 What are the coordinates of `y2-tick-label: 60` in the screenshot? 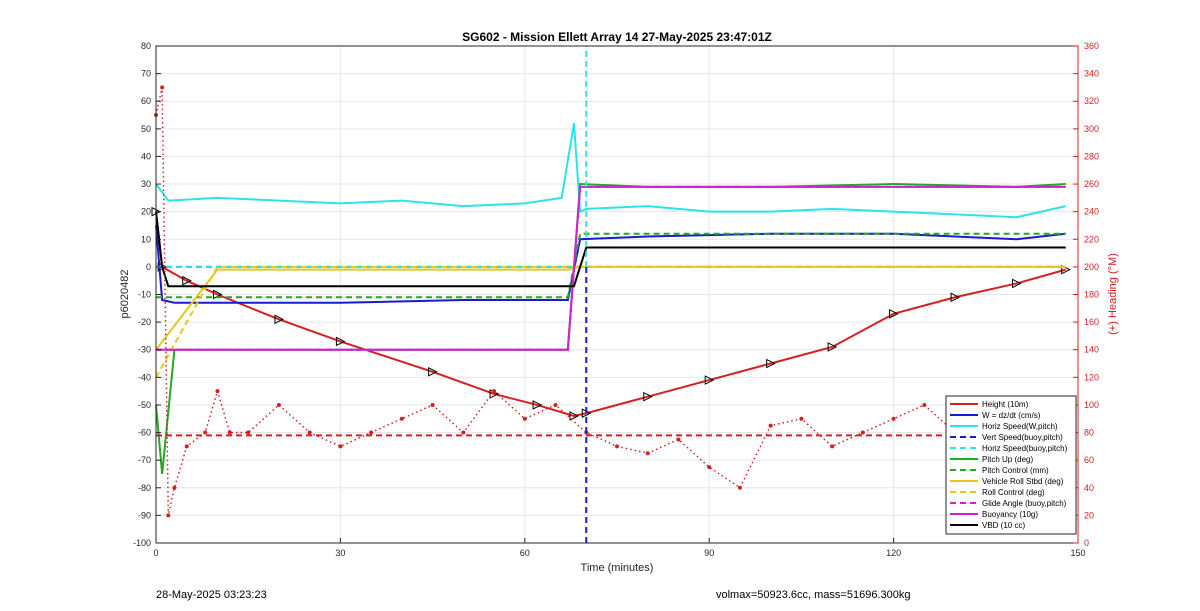 It's located at (1089, 460).